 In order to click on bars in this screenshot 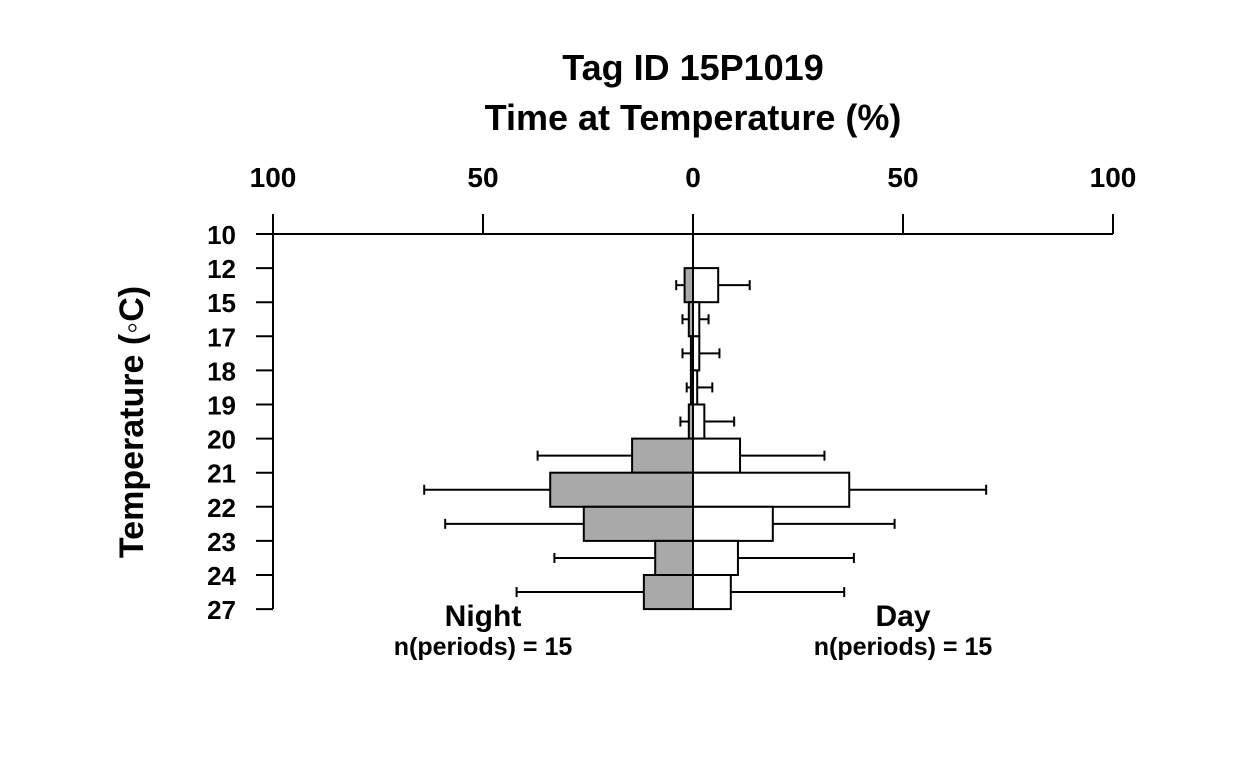, I will do `click(700, 439)`.